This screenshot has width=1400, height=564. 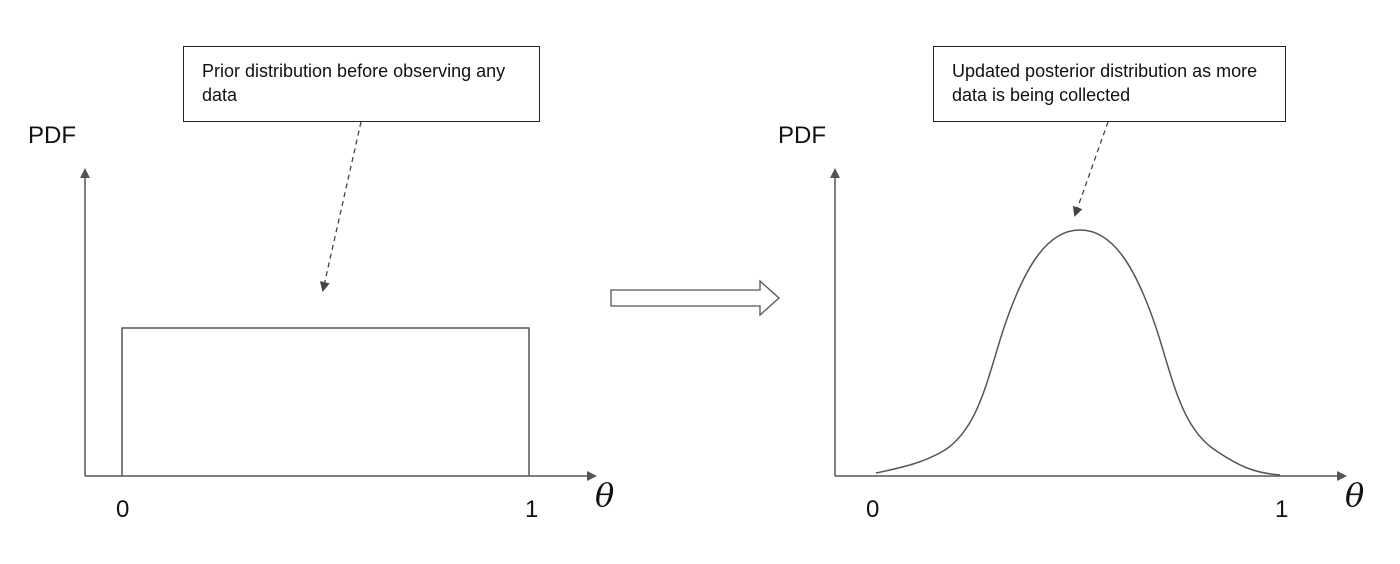 What do you see at coordinates (325, 401) in the screenshot?
I see `uniform-prior-curve` at bounding box center [325, 401].